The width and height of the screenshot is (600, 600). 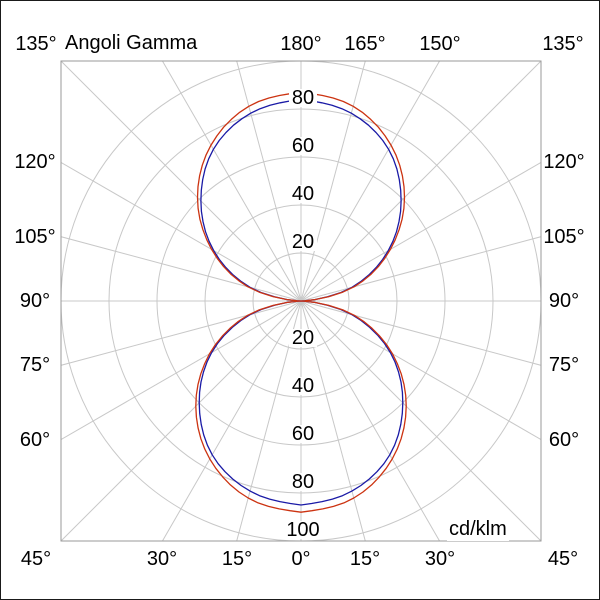 What do you see at coordinates (478, 529) in the screenshot?
I see `unit-label: cd/klm` at bounding box center [478, 529].